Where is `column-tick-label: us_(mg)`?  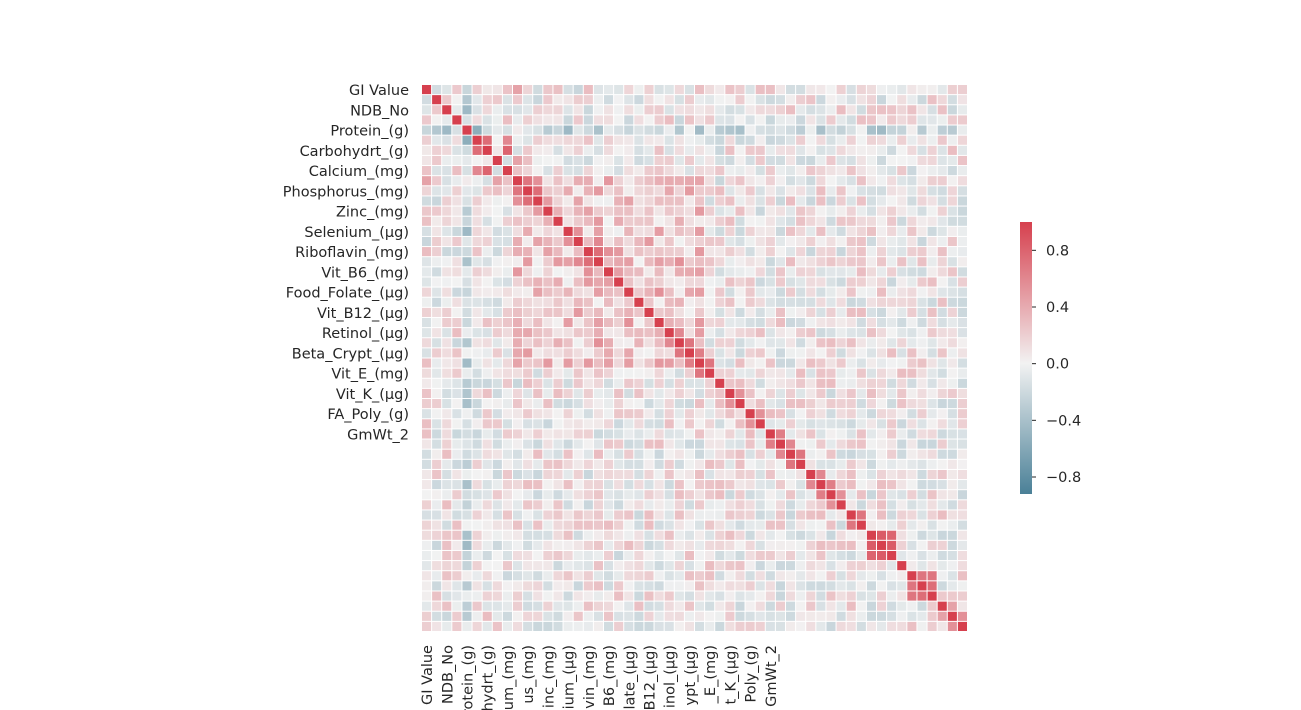 column-tick-label: us_(mg) is located at coordinates (529, 674).